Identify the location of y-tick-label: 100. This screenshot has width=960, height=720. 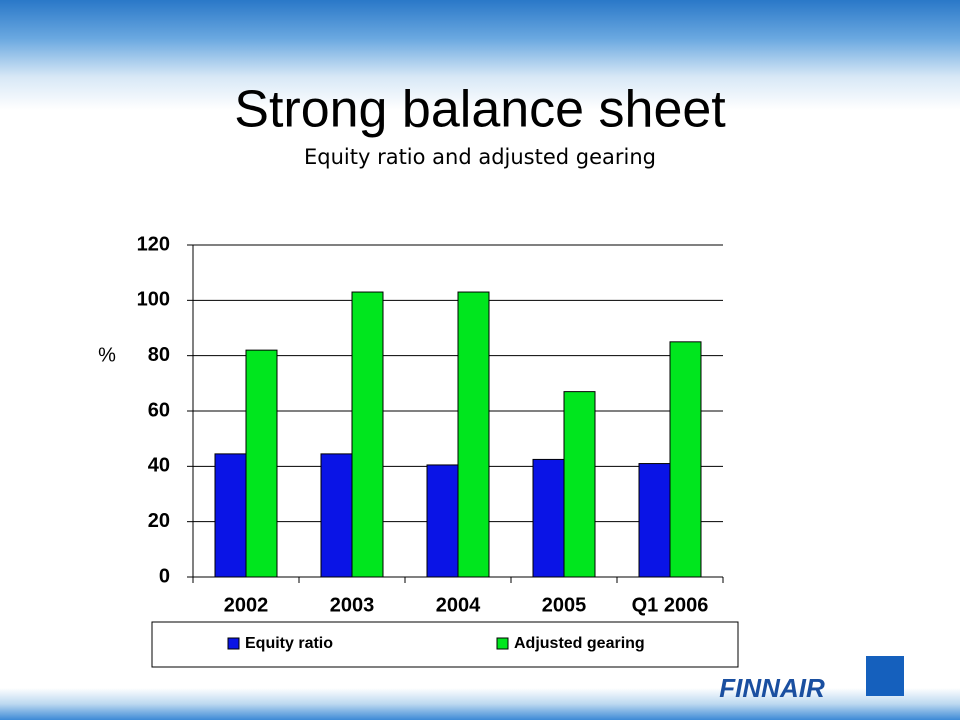
(153, 300).